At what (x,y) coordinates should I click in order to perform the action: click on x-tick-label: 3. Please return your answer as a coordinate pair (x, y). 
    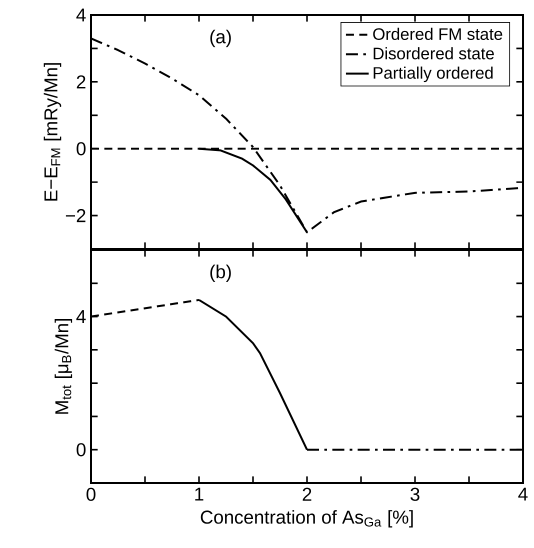
    Looking at the image, I should click on (415, 494).